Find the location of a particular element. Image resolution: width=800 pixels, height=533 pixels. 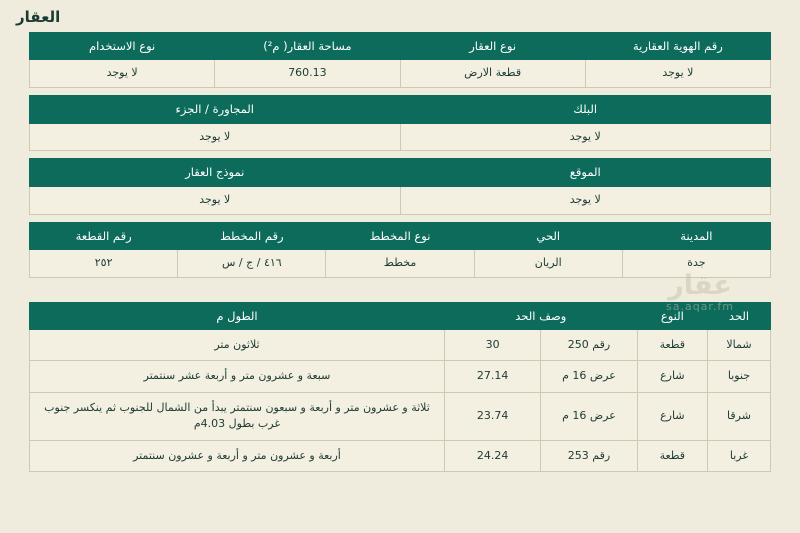

value-cell-plan-number: ٤١٦ / ج / س is located at coordinates (252, 263).